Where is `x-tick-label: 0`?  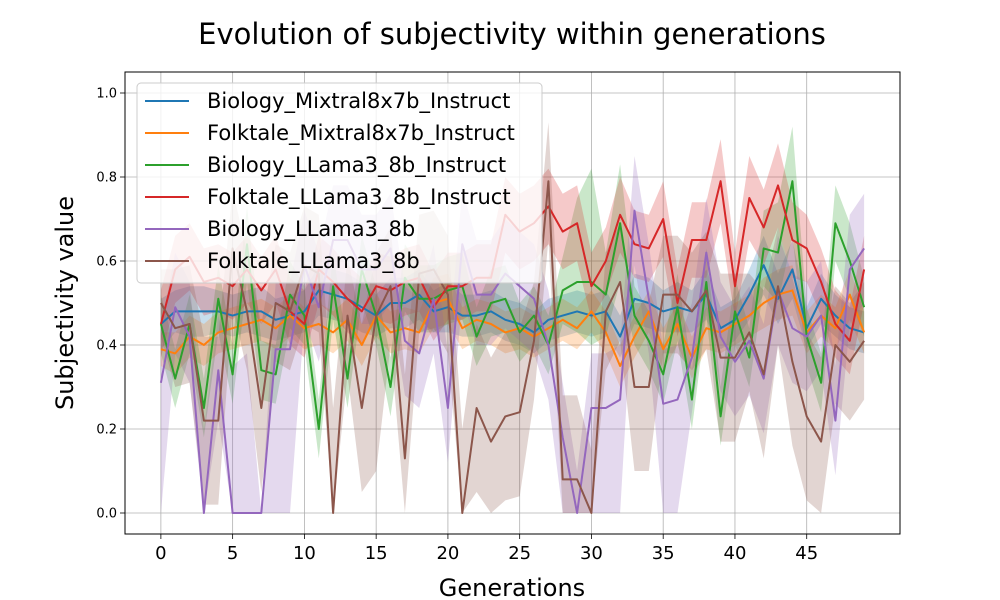 x-tick-label: 0 is located at coordinates (160, 553).